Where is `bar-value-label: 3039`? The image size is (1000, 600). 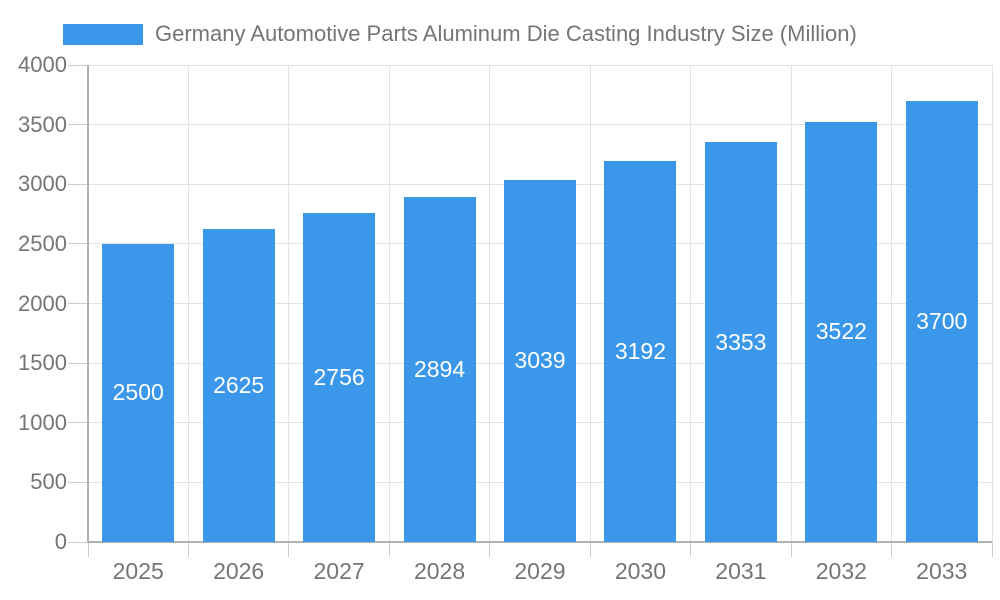 bar-value-label: 3039 is located at coordinates (540, 360).